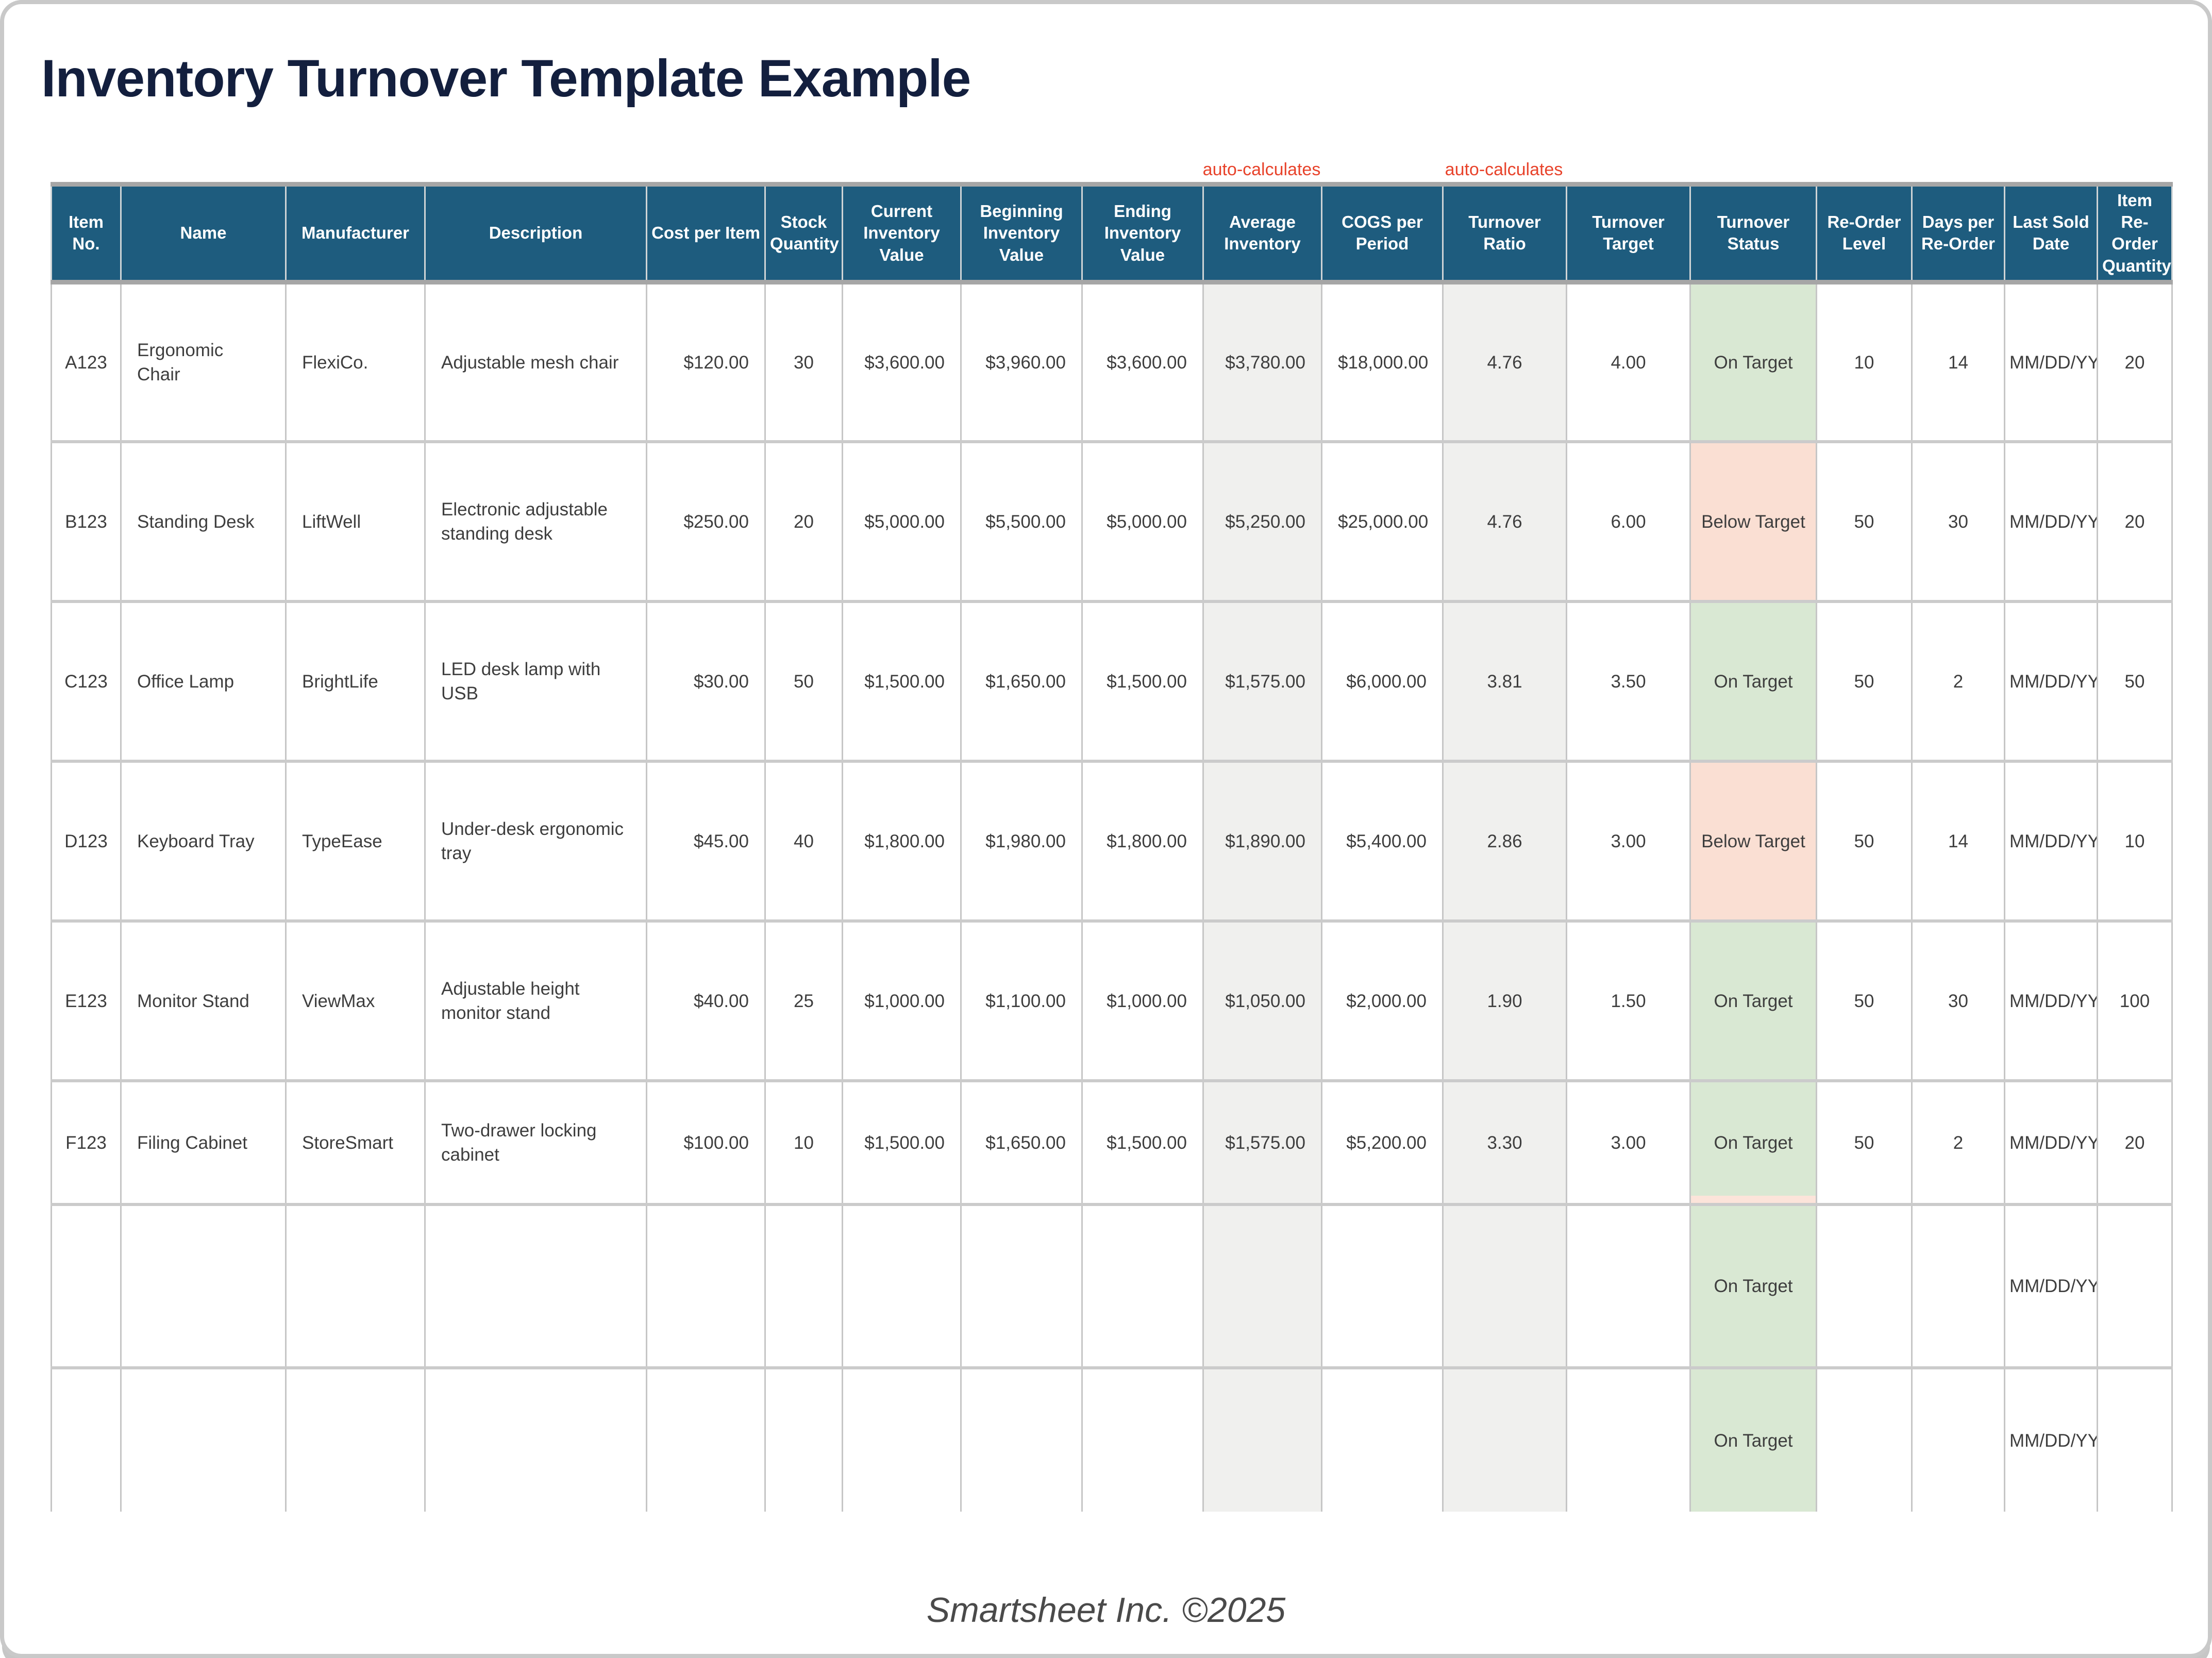 Image resolution: width=2212 pixels, height=1658 pixels. Describe the element at coordinates (706, 681) in the screenshot. I see `cell-cost_per_item: $30.00` at that location.